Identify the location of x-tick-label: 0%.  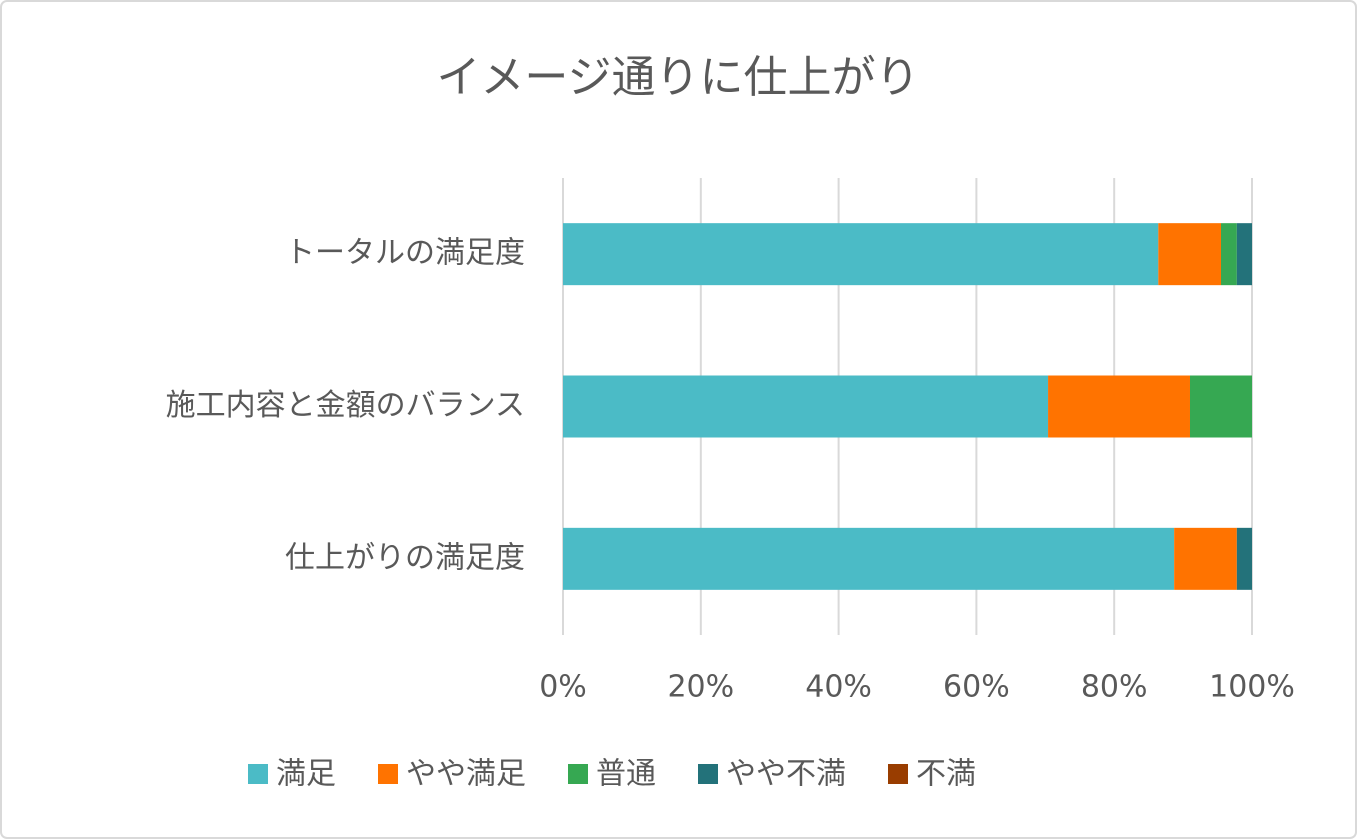
(563, 687).